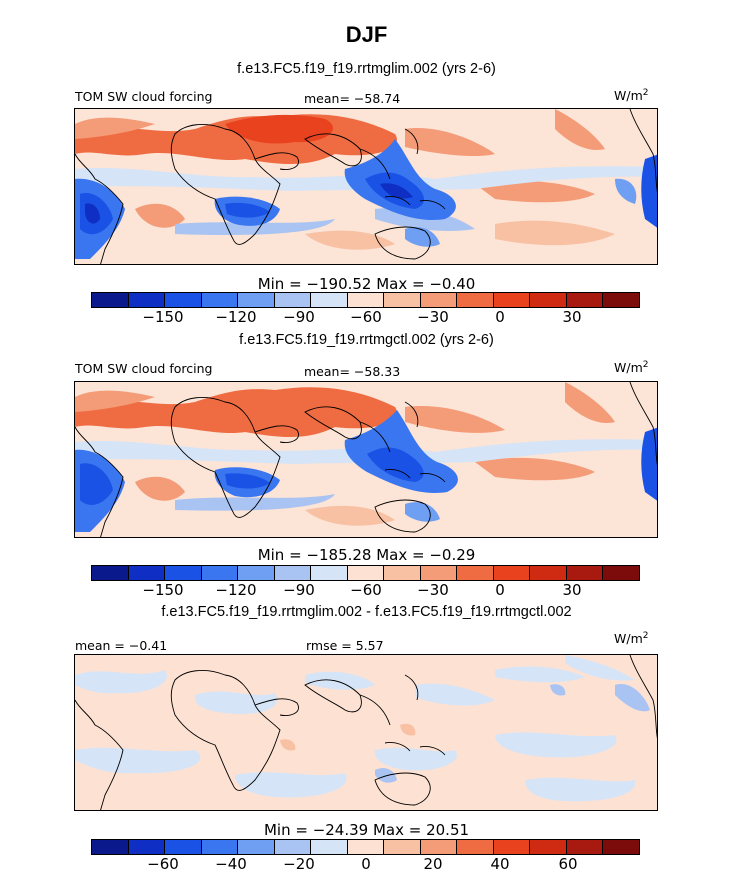 The width and height of the screenshot is (733, 877). Describe the element at coordinates (366, 186) in the screenshot. I see `panel-1-map` at that location.